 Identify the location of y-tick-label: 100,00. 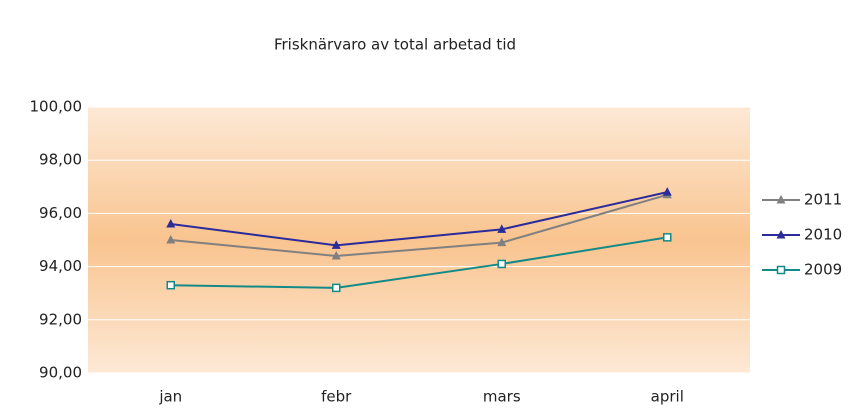
(56, 107).